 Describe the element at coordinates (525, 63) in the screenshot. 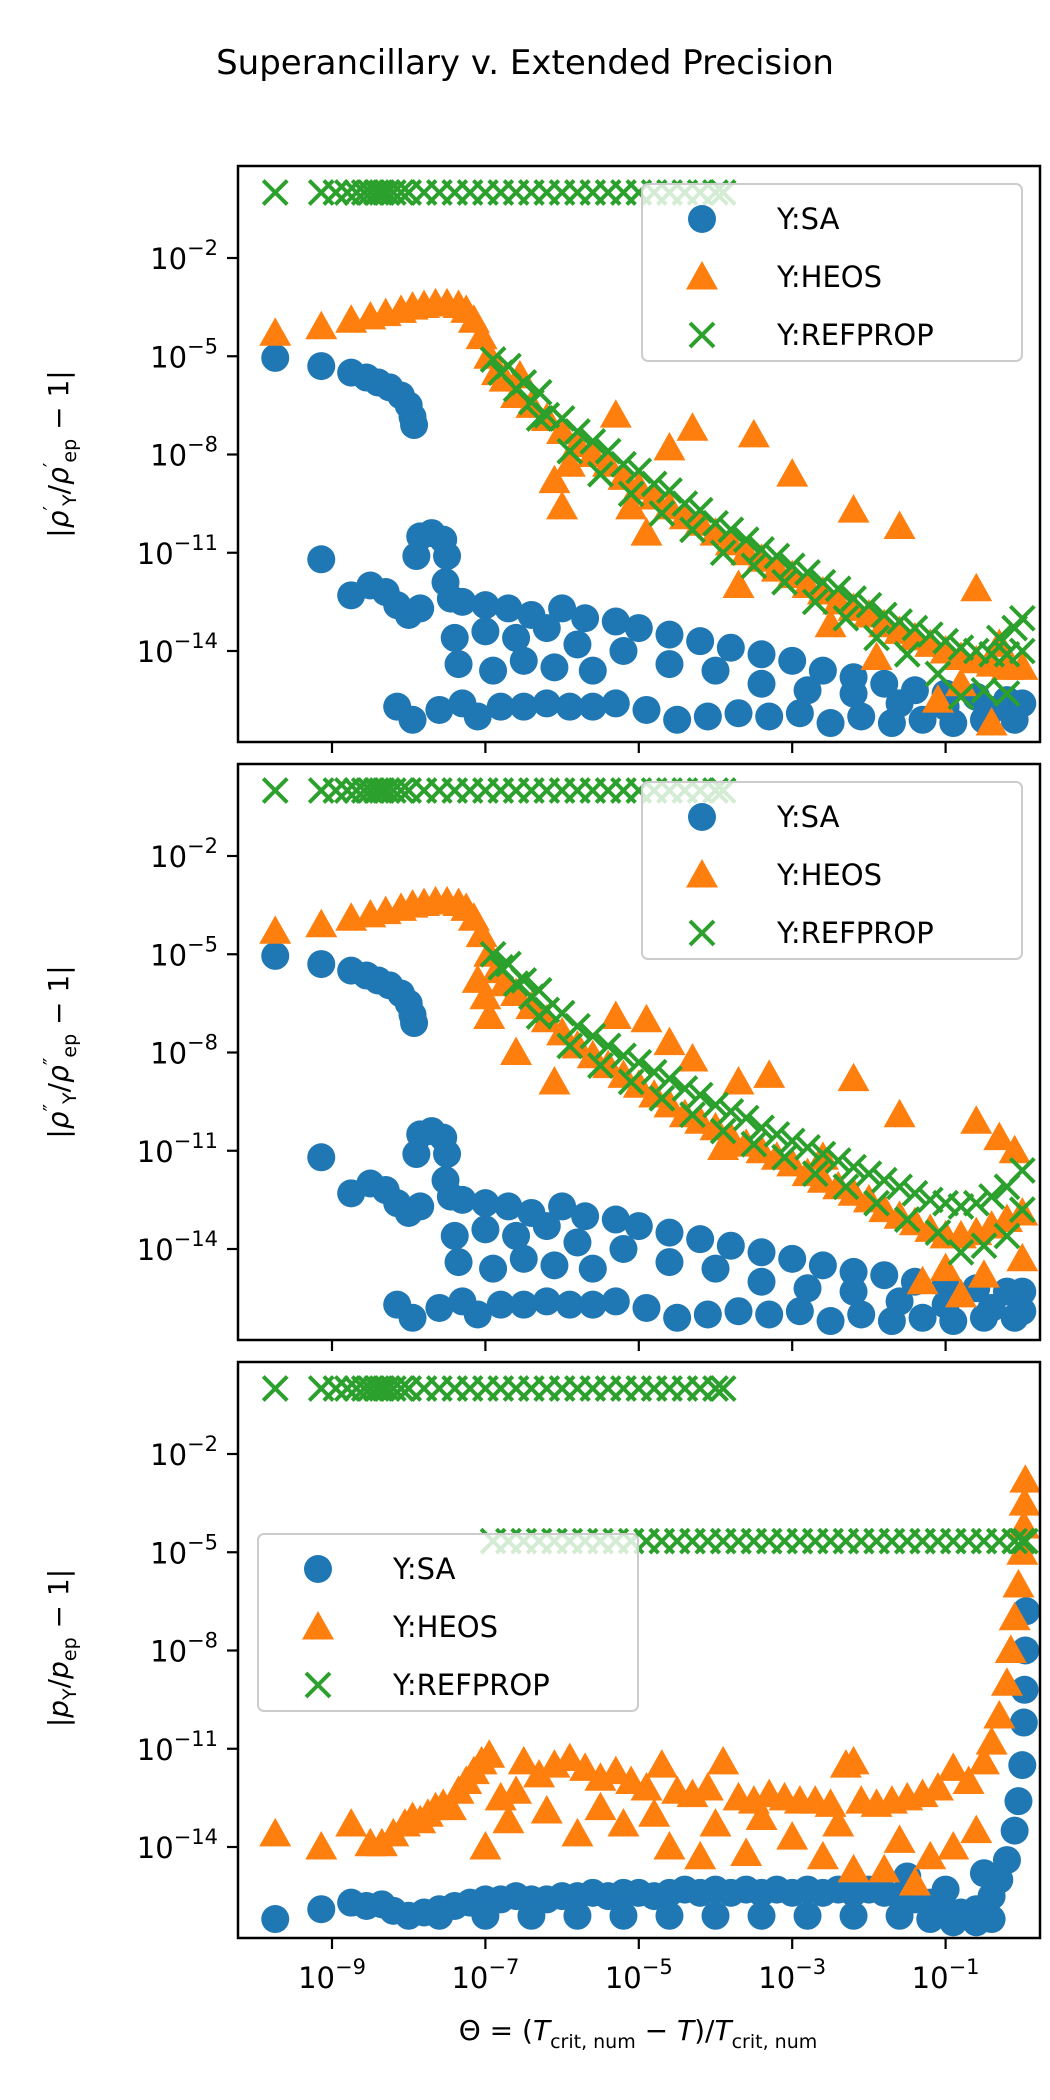

I see `chart-title: Superancillary v. Extended Precision` at that location.